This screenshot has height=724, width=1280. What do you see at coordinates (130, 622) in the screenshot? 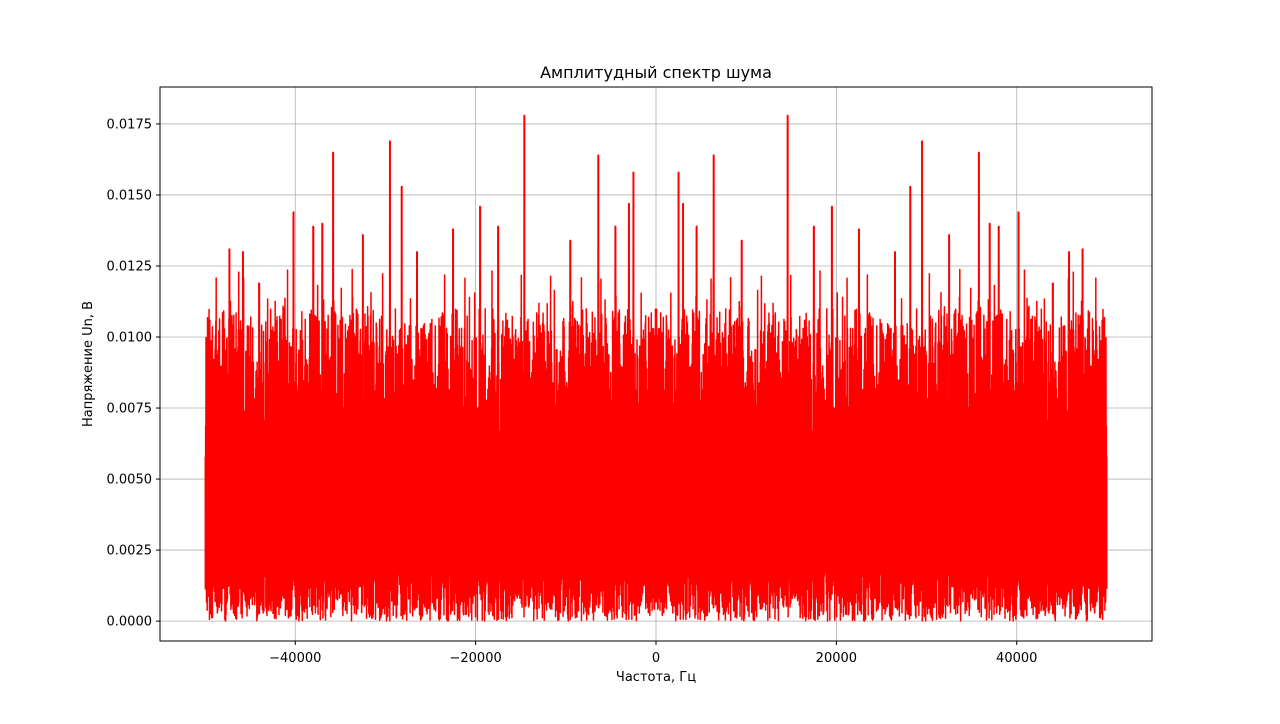
I see `y-tick-label: 0.0000` at bounding box center [130, 622].